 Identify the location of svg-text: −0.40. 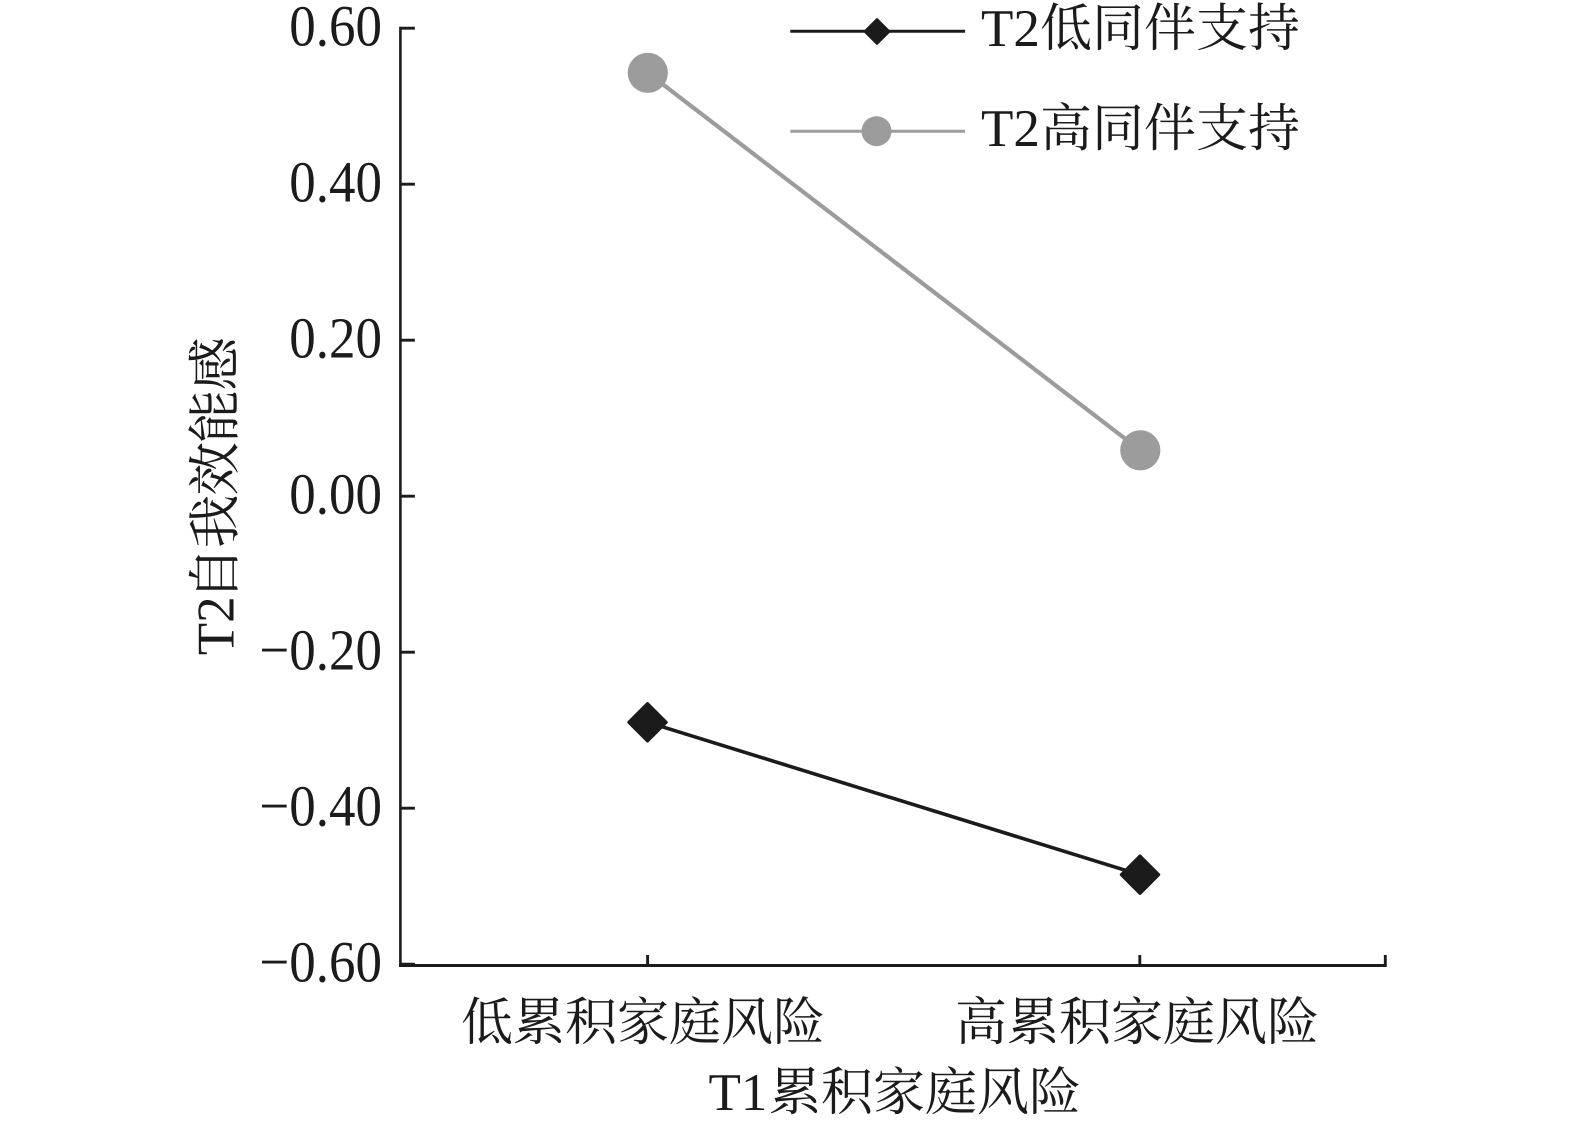
(320, 806).